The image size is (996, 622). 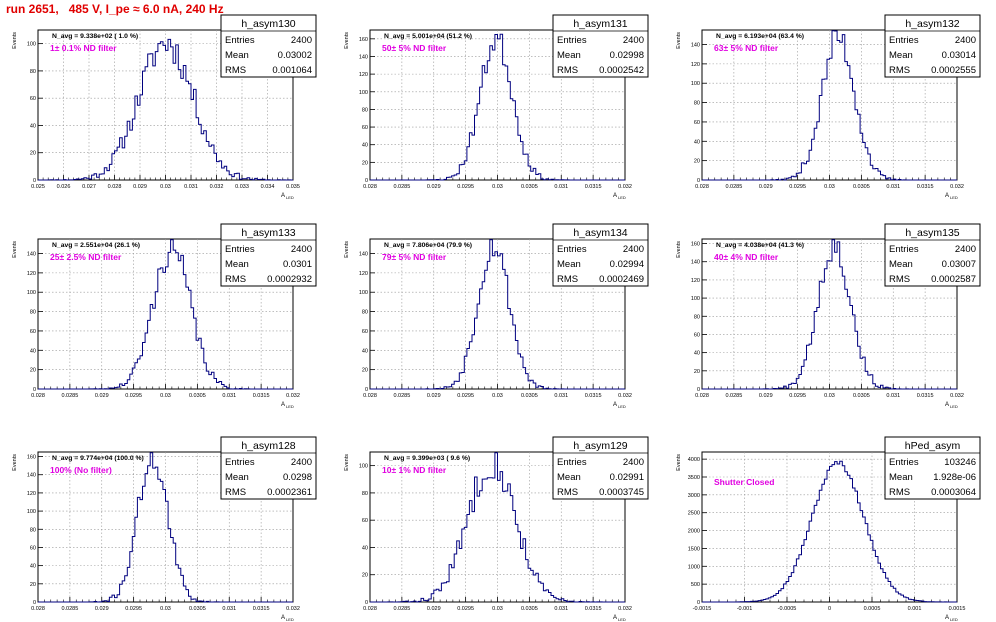 What do you see at coordinates (297, 477) in the screenshot?
I see `stats-value-mean: 0.0298` at bounding box center [297, 477].